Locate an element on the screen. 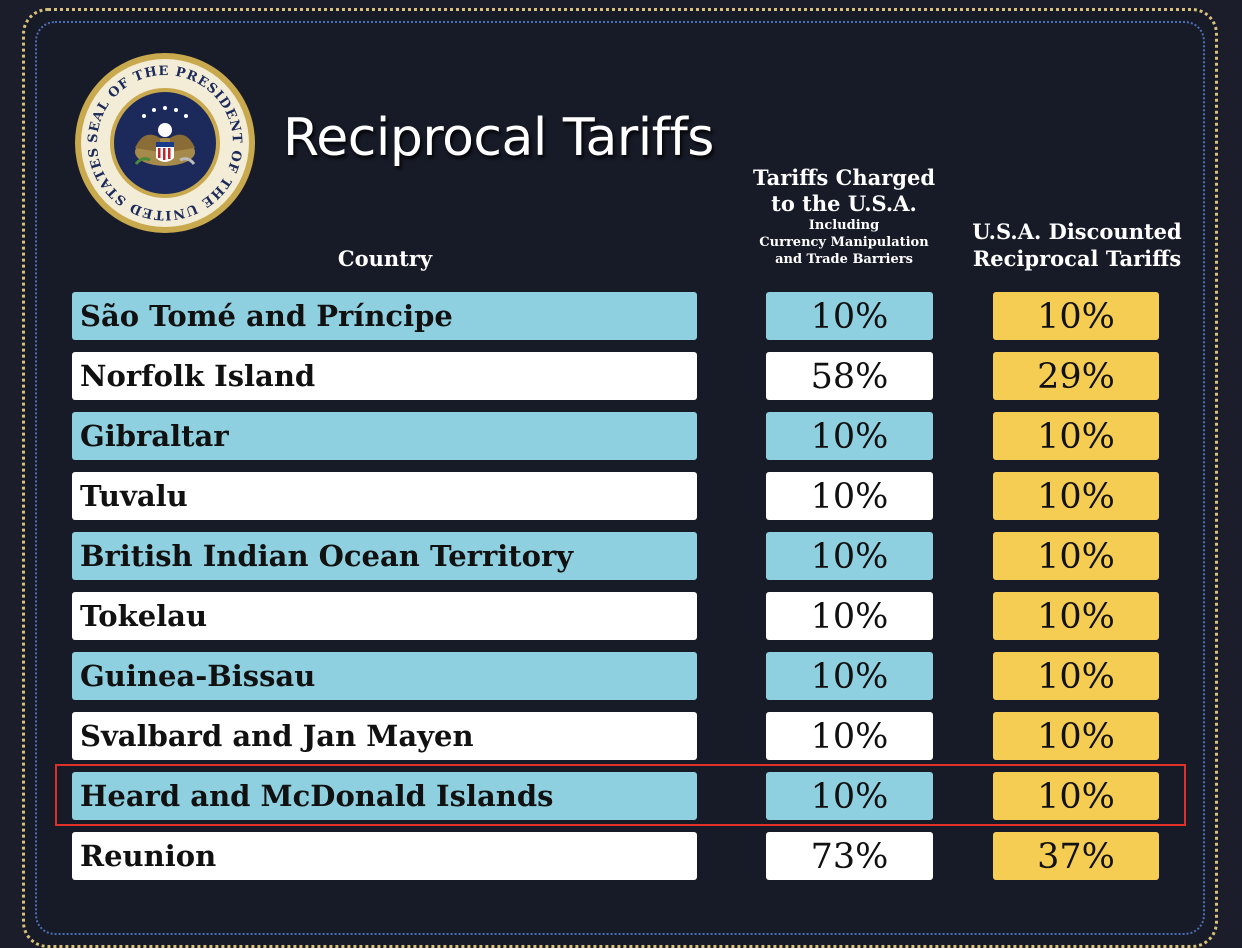  table-row: São Tomé and Príncipe 10% 10% is located at coordinates (621, 317).